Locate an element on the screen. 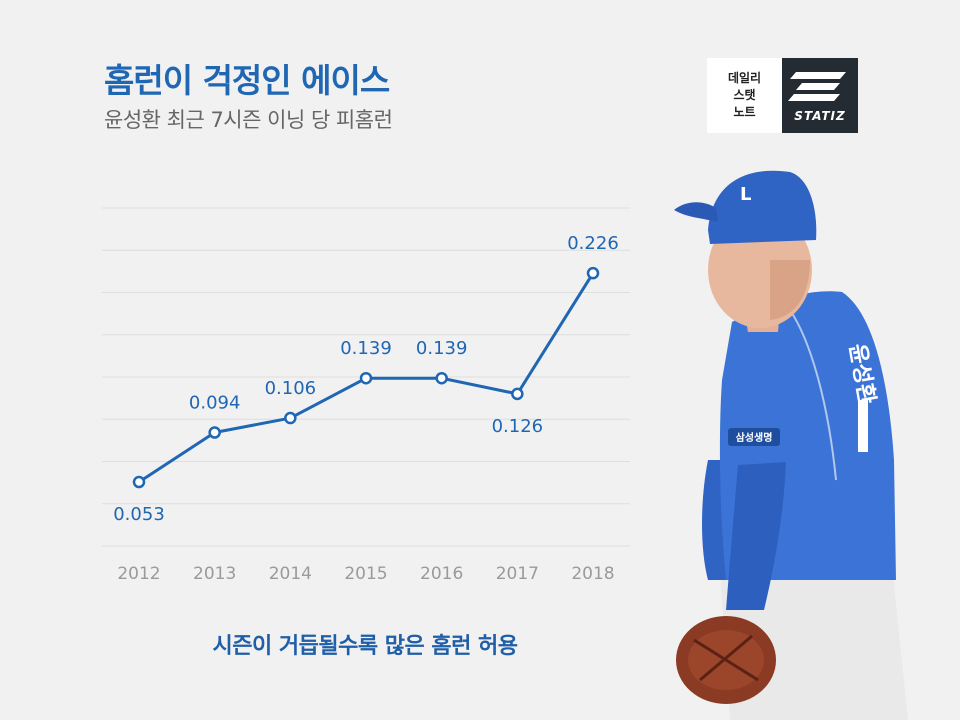 The image size is (960, 720). cap-brim is located at coordinates (696, 212).